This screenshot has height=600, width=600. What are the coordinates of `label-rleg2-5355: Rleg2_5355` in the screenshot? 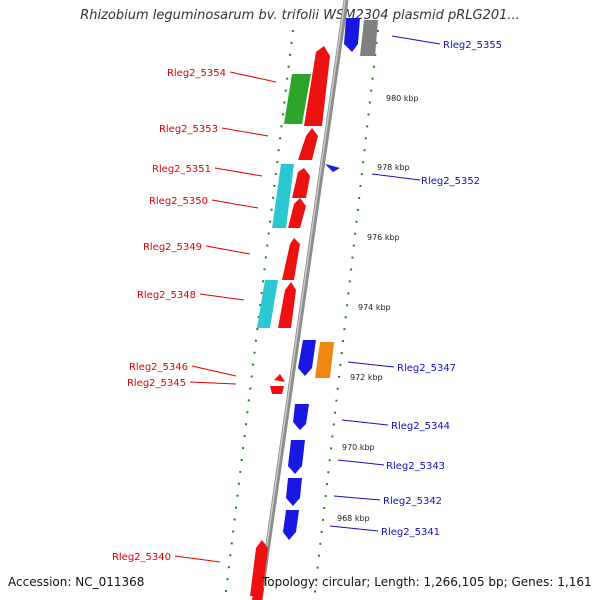 It's located at (472, 45).